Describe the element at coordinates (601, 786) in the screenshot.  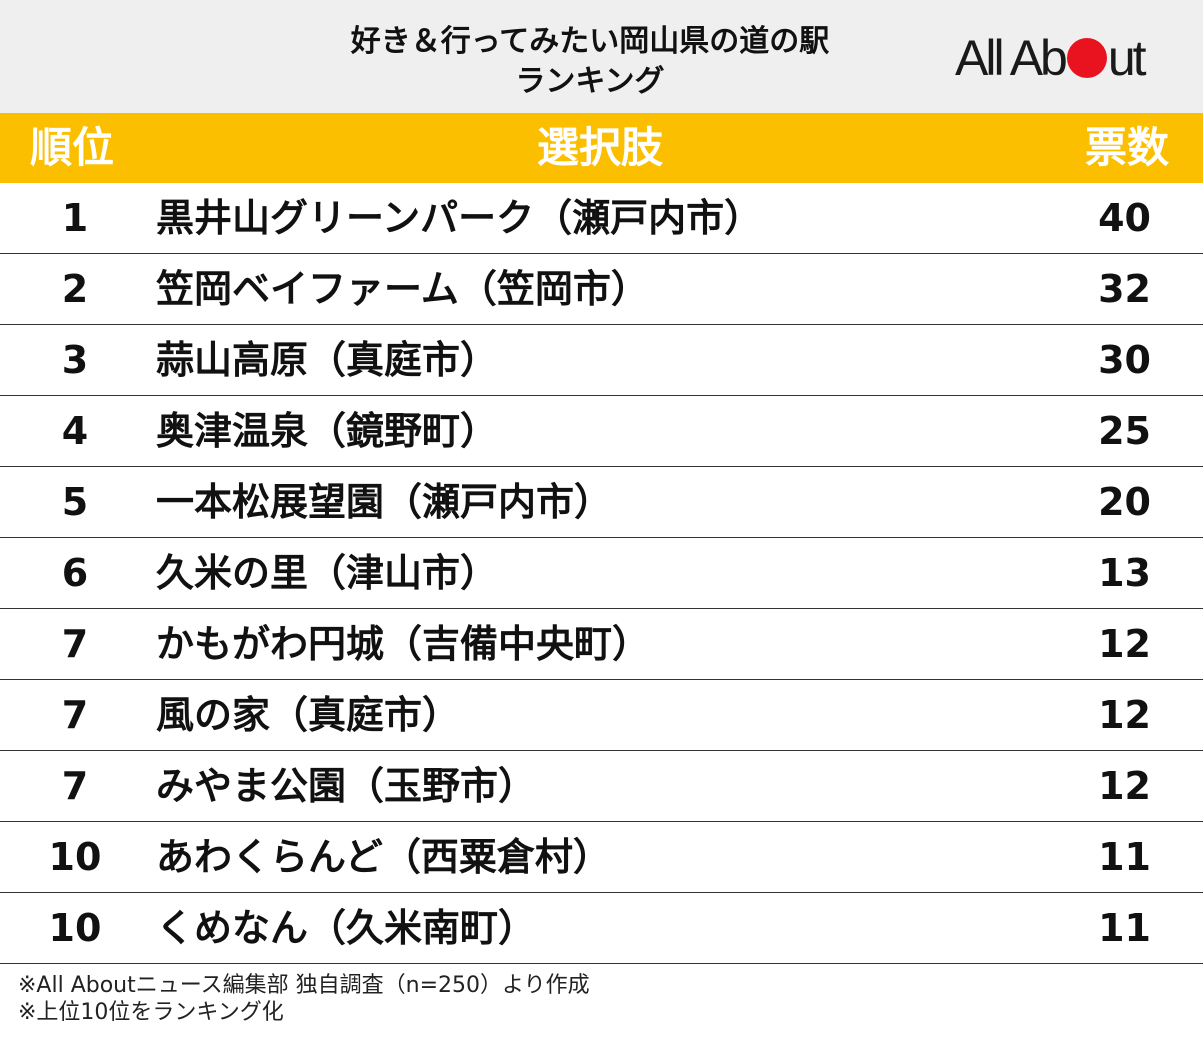
I see `table-row: 7 みやま公園（玉野市） 12` at that location.